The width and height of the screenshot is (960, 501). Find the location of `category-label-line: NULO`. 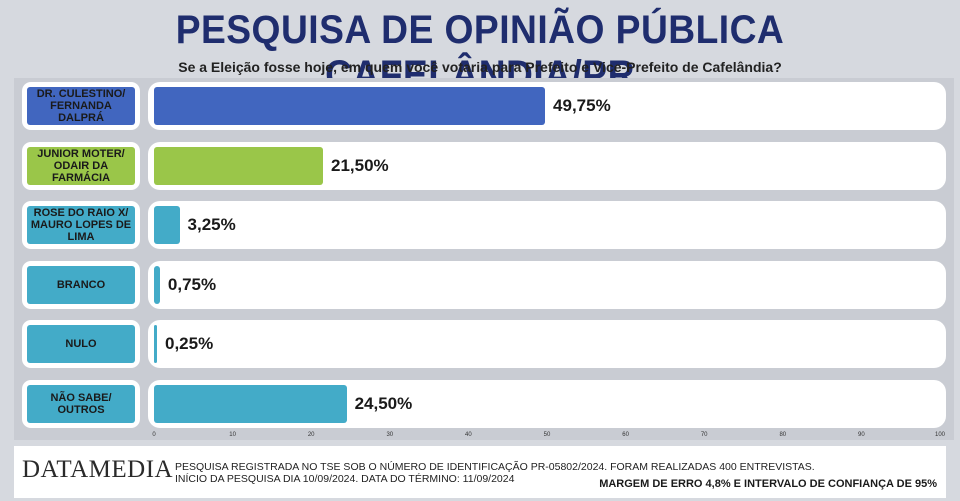

category-label-line: NULO is located at coordinates (81, 344).